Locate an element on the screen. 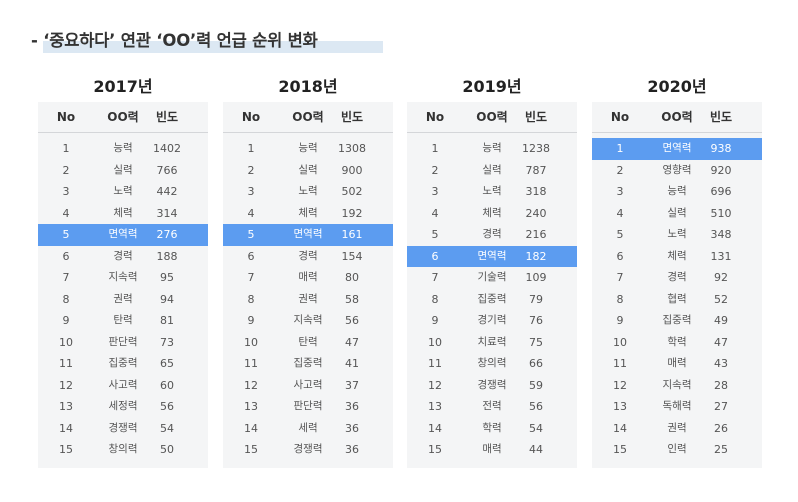 This screenshot has height=502, width=798. cell-frequency: 240 is located at coordinates (536, 213).